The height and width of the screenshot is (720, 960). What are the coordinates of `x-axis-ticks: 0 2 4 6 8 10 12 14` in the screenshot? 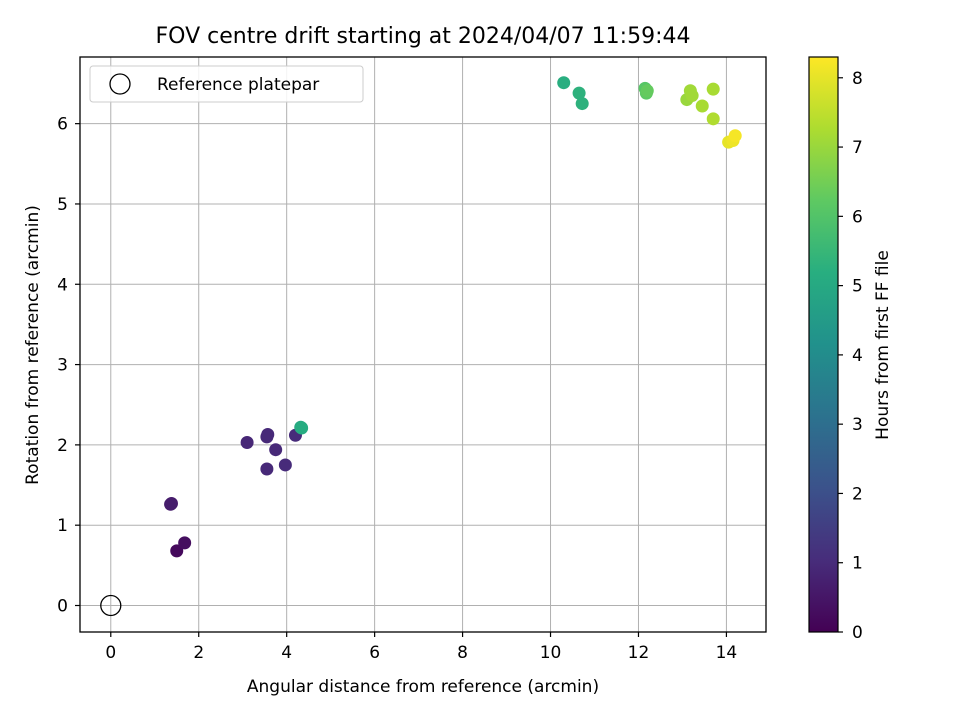 It's located at (421, 647).